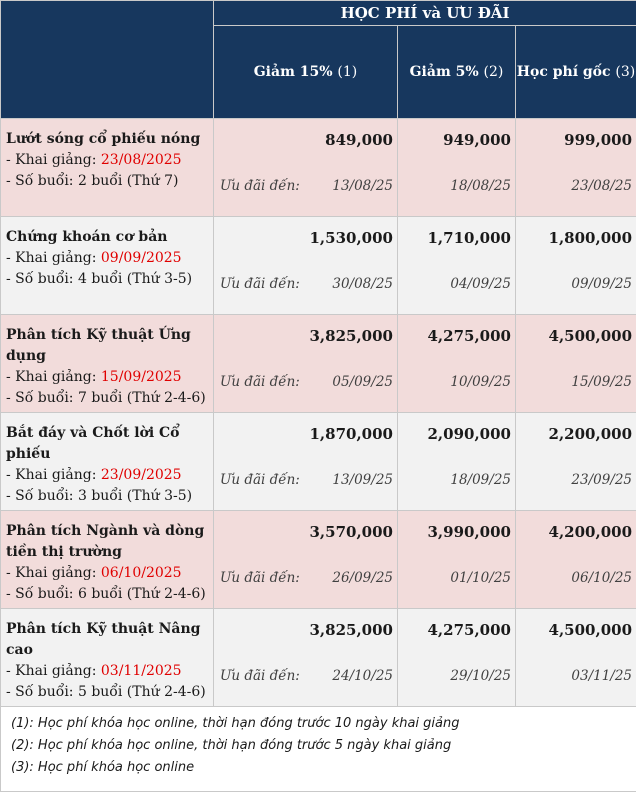  I want to click on price-value: 3,570,000, so click(351, 532).